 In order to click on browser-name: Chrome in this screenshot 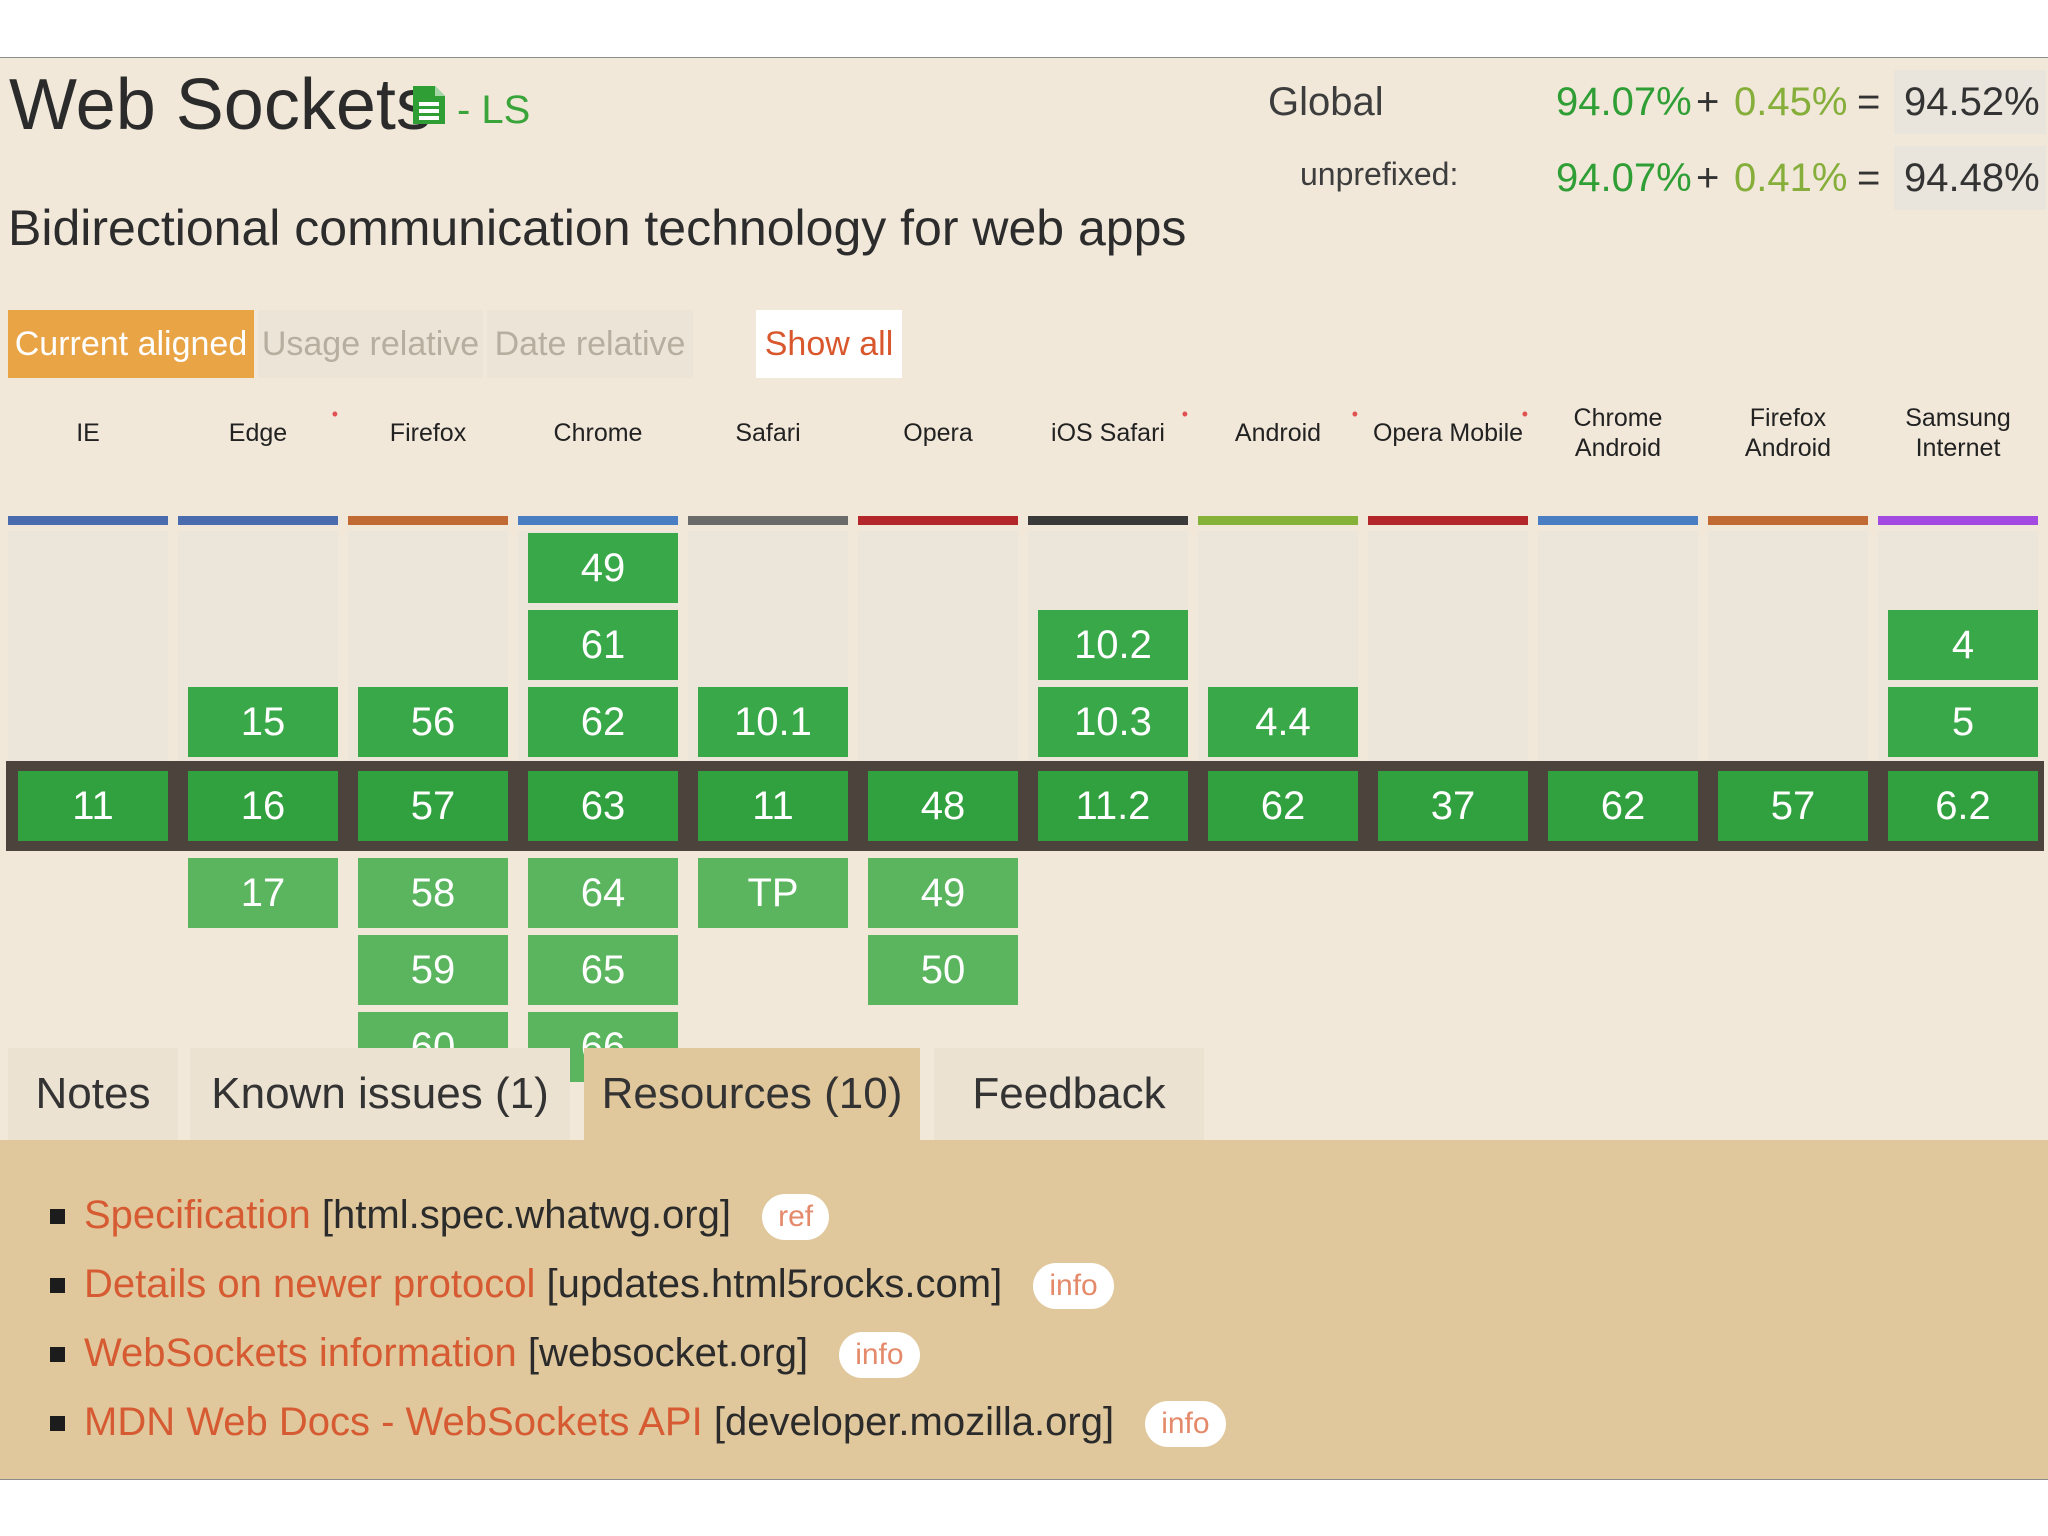, I will do `click(598, 433)`.